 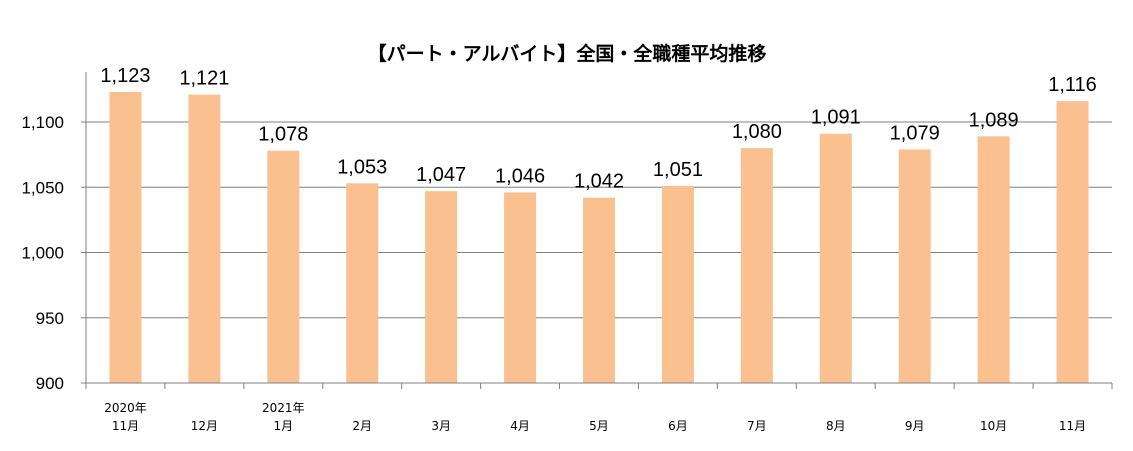 I want to click on chart-title: 【パート・アルバイト】全国・全職種平均推移, so click(x=567, y=53).